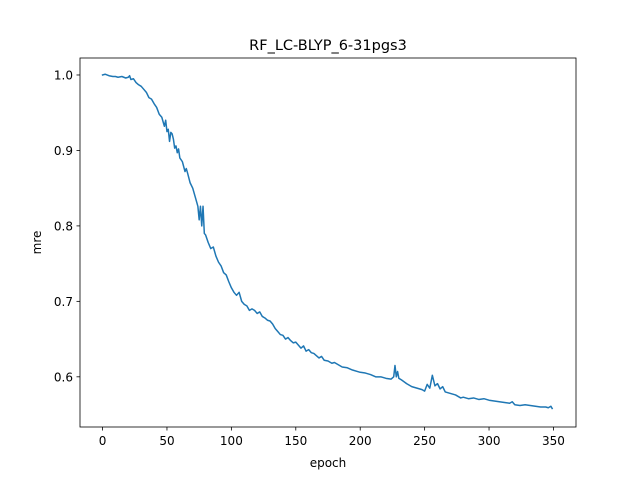 The width and height of the screenshot is (640, 480). I want to click on y-tick-label: 0.6, so click(63, 377).